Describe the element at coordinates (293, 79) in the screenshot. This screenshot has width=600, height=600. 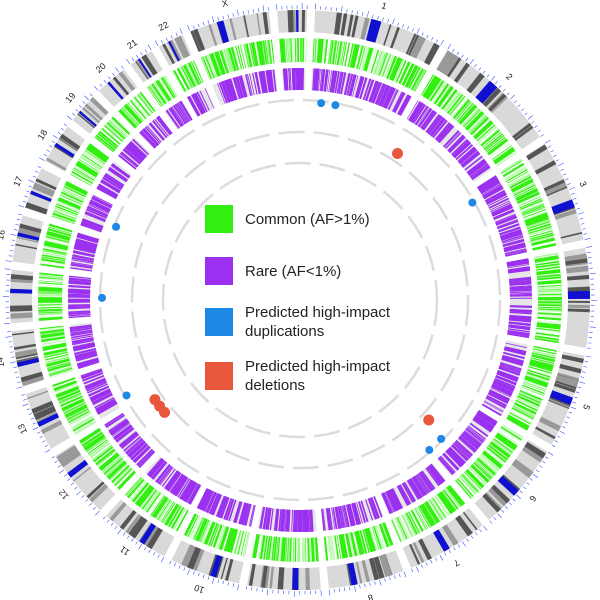
I see `rare-variants-chr-Y` at that location.